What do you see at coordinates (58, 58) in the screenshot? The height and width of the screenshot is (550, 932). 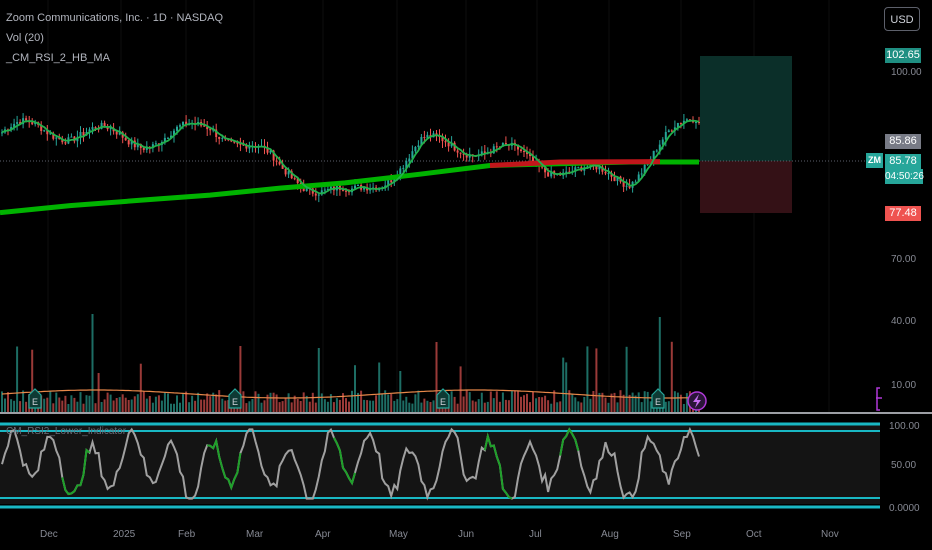 I see `rsi-ma-indicator-label: _CM_RSI_2_HB_MA` at bounding box center [58, 58].